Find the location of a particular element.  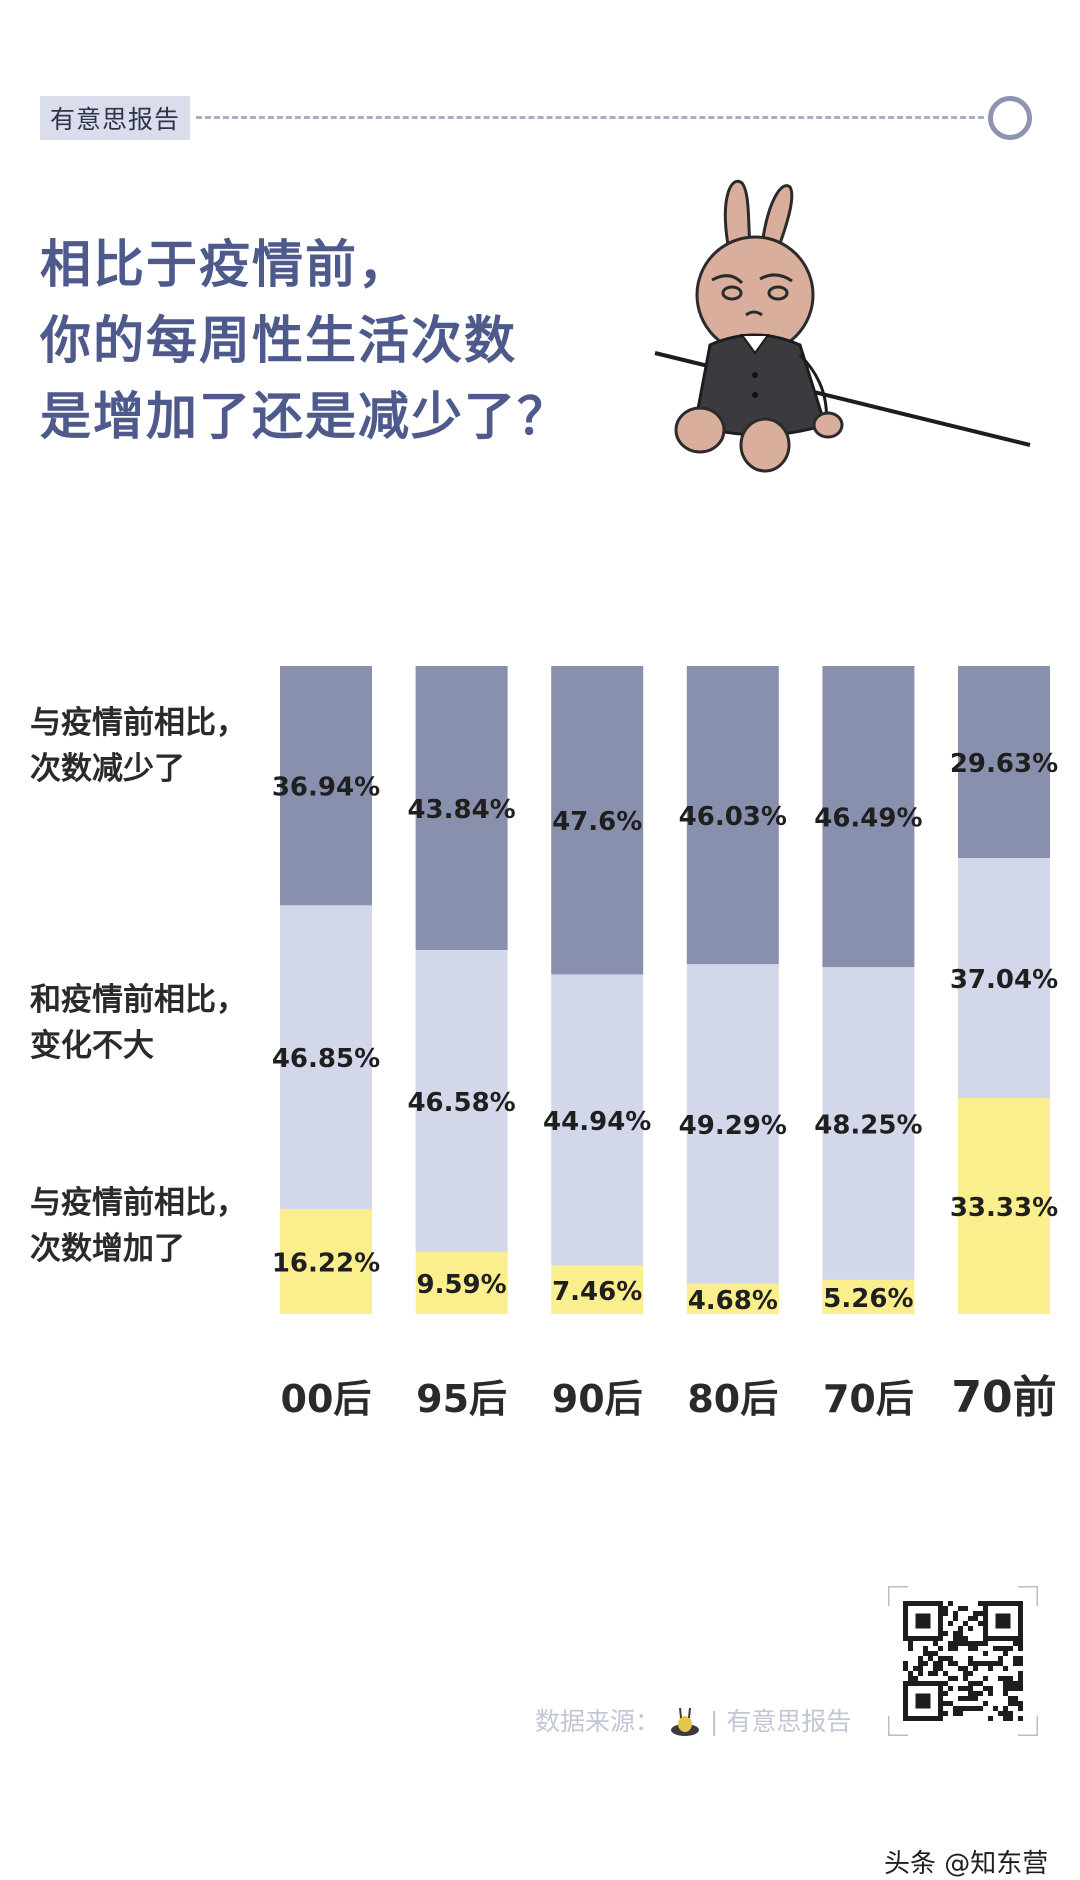

data-label-decreased: 29.63% is located at coordinates (1004, 764).